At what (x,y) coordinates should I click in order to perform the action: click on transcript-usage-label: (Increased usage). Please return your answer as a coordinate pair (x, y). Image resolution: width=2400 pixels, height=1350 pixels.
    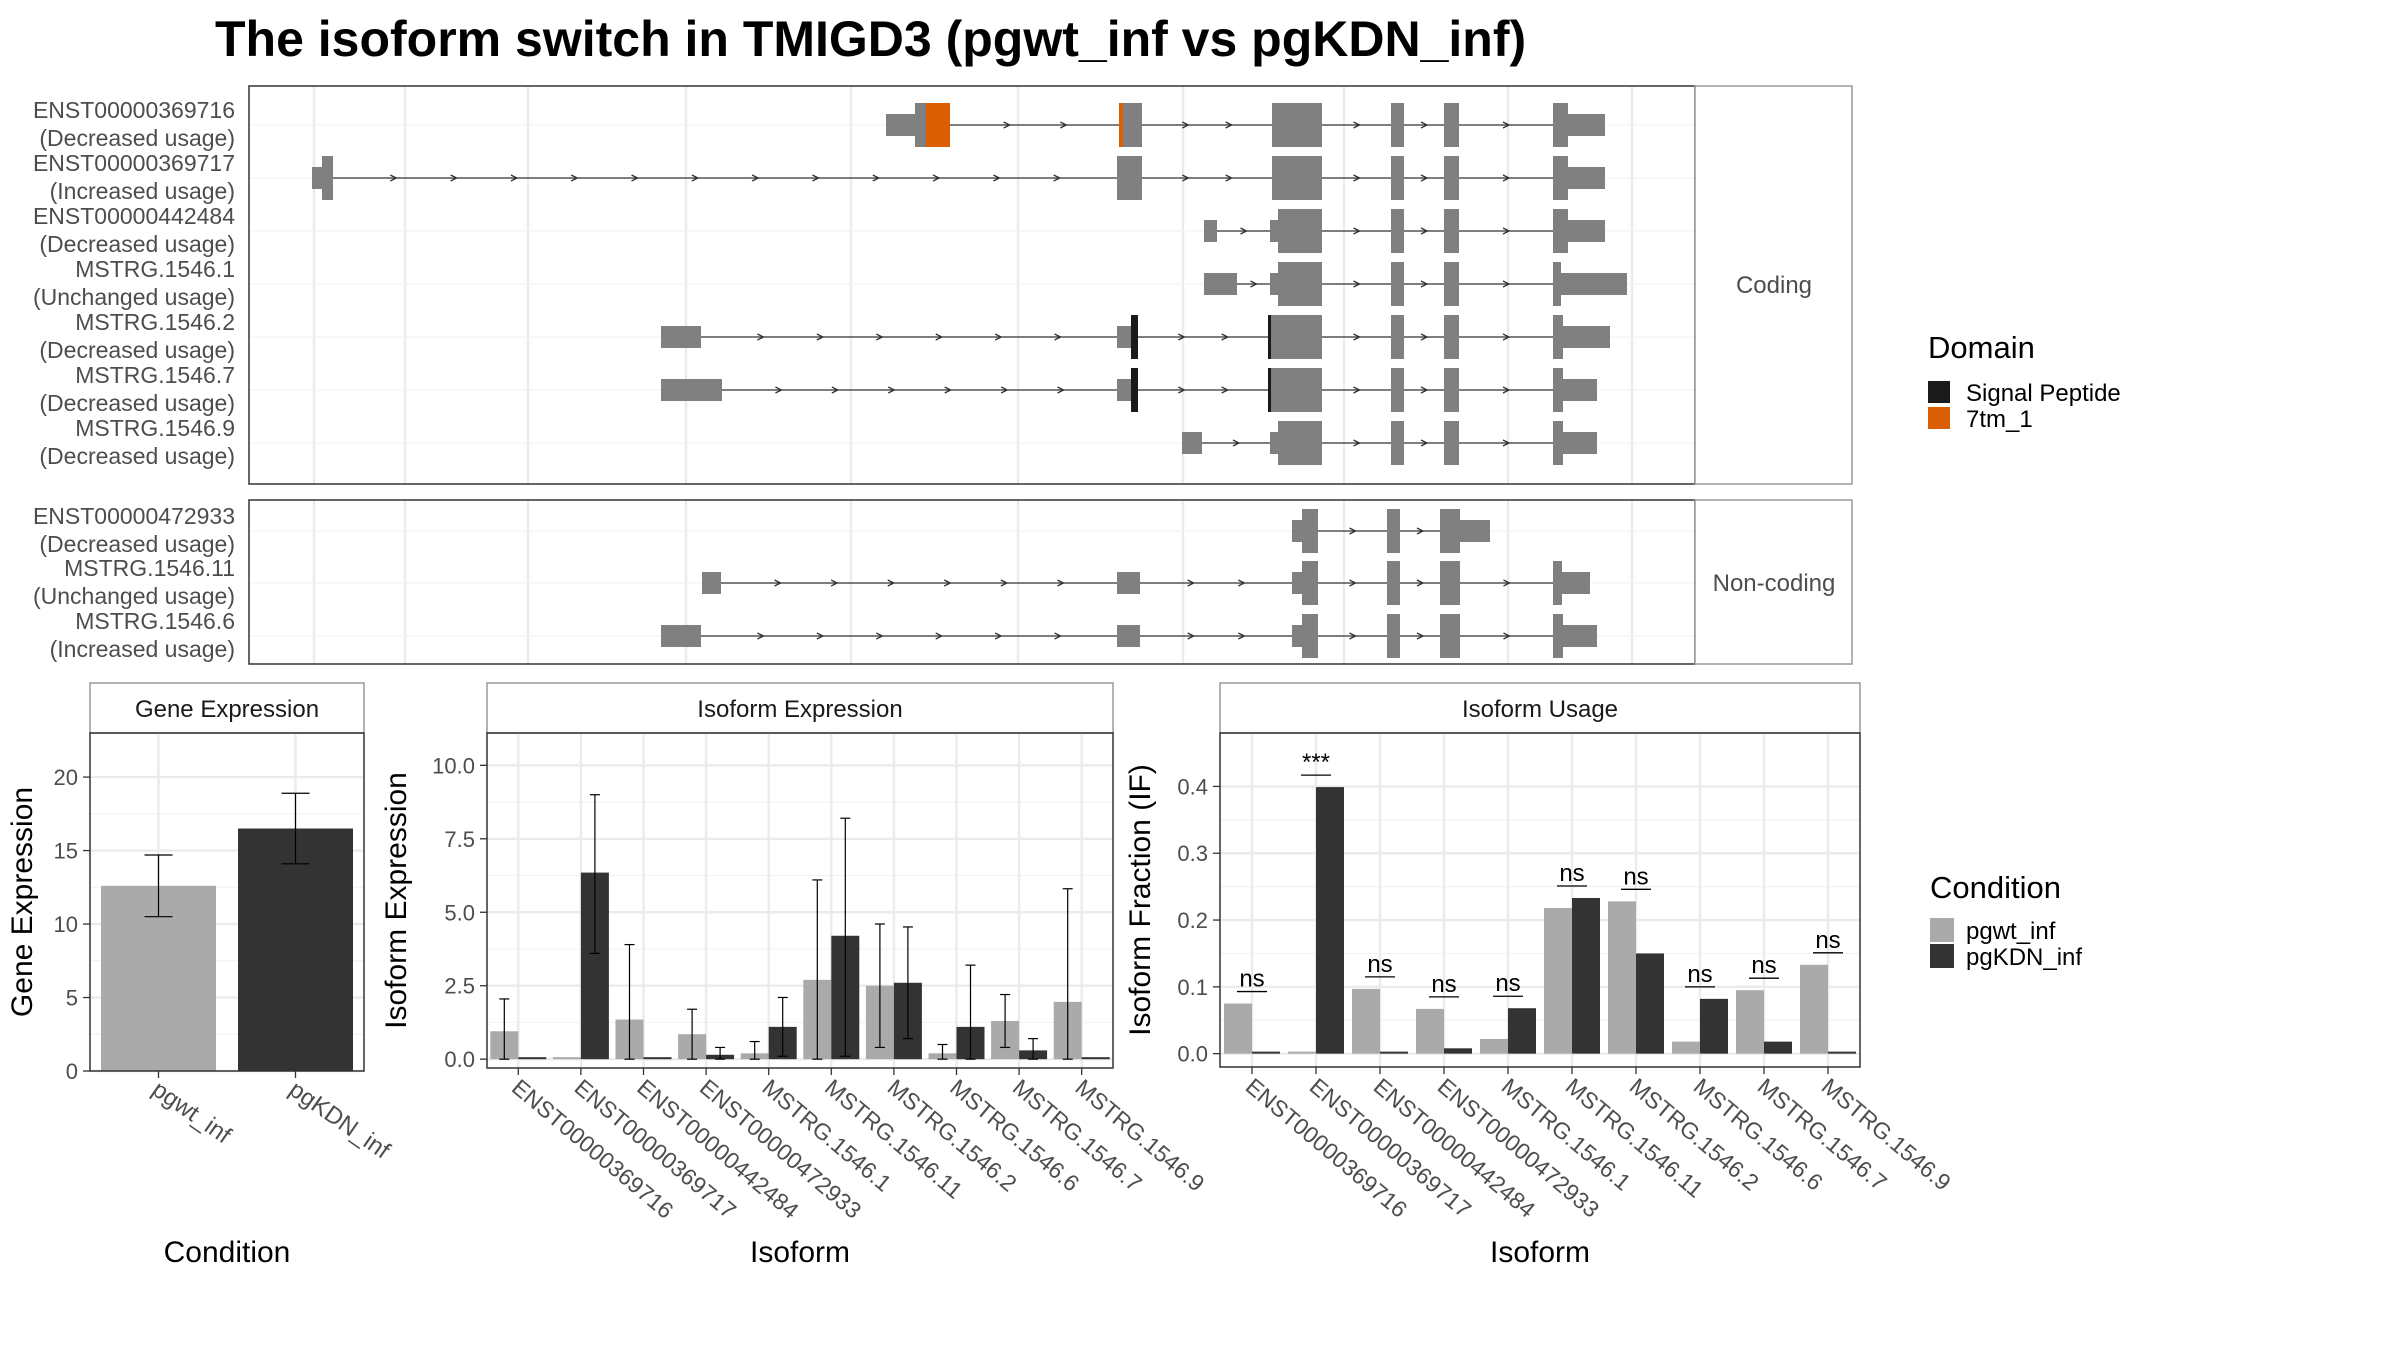
    Looking at the image, I should click on (142, 649).